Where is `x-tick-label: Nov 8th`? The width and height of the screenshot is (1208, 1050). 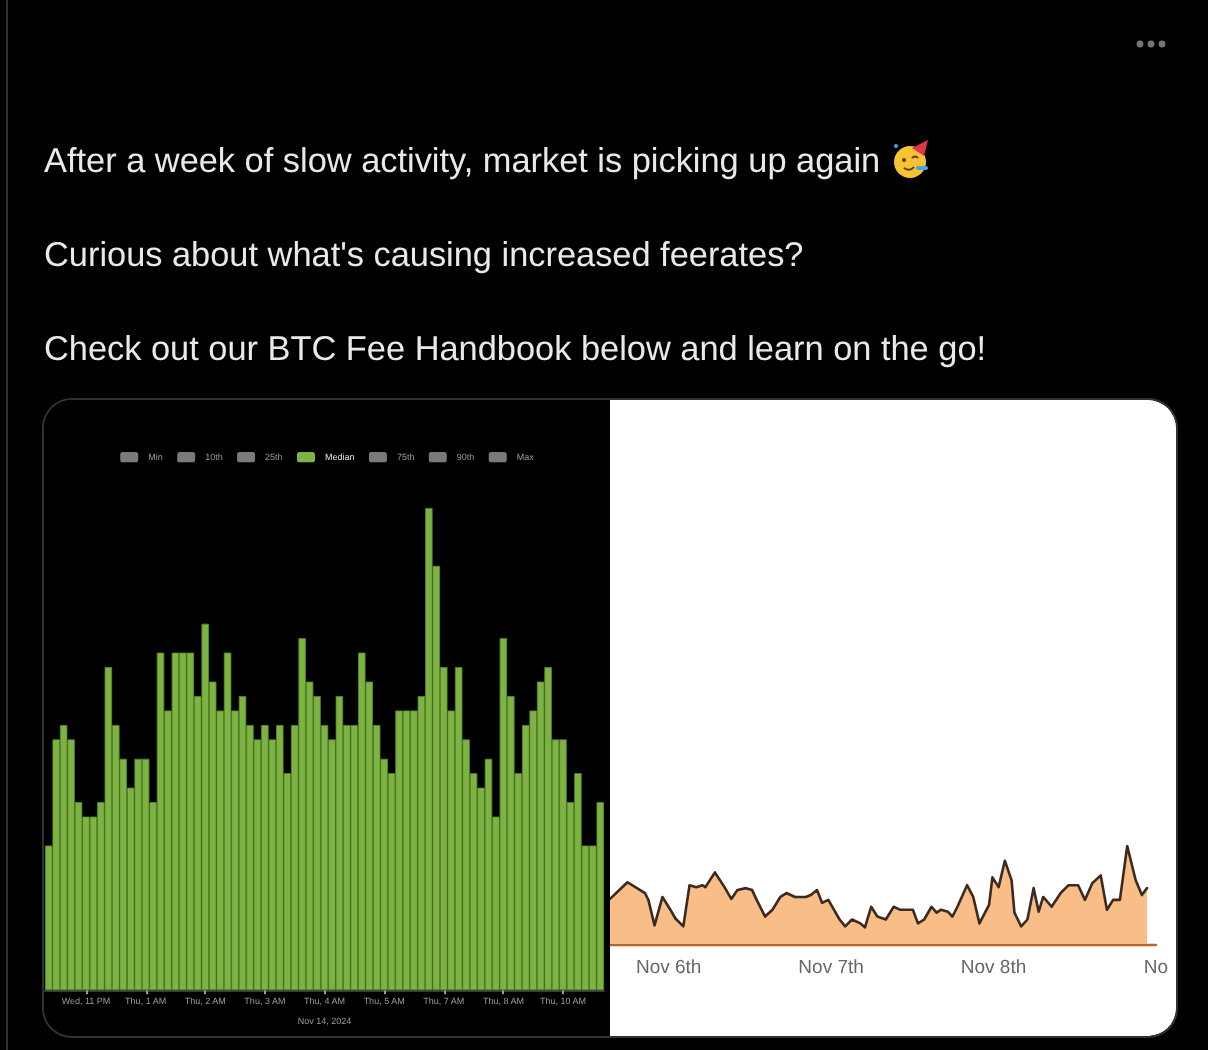 x-tick-label: Nov 8th is located at coordinates (993, 968).